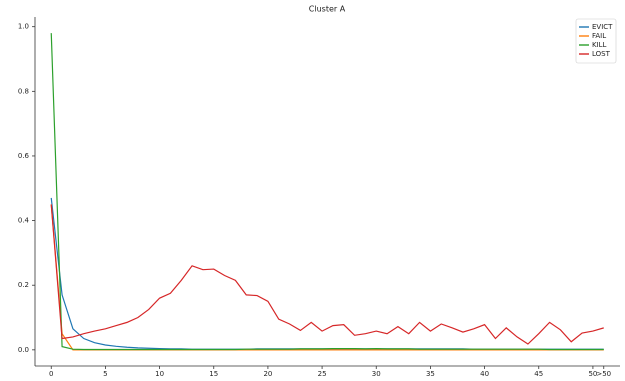 This screenshot has height=381, width=625. I want to click on x-tick-label: 35, so click(430, 373).